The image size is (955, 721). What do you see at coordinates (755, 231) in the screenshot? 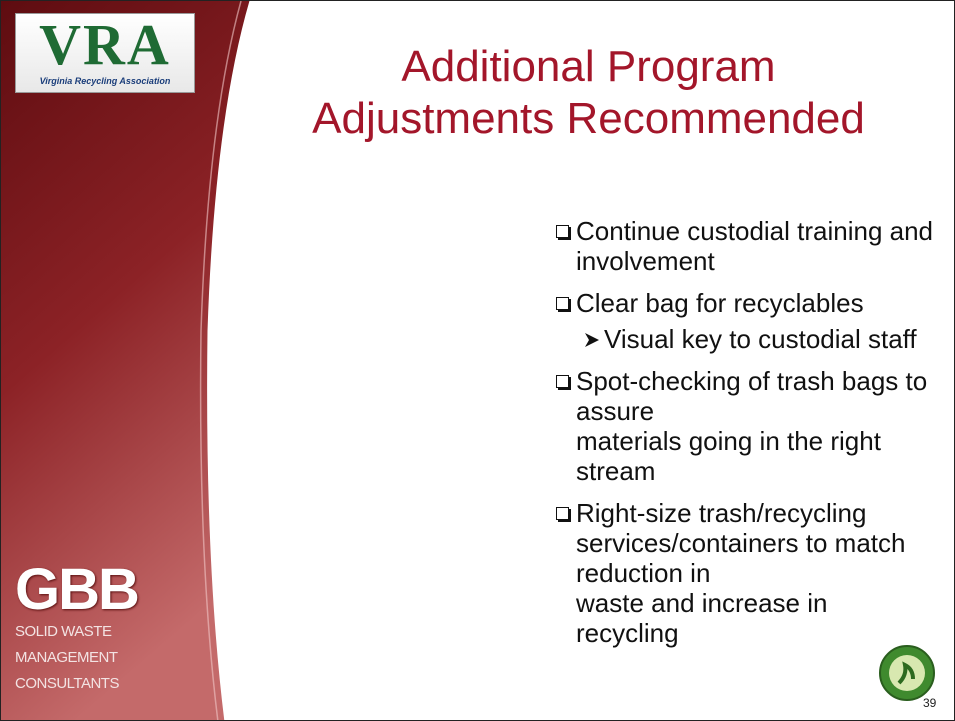
I see `bullet-line: Continue custodial training and` at bounding box center [755, 231].